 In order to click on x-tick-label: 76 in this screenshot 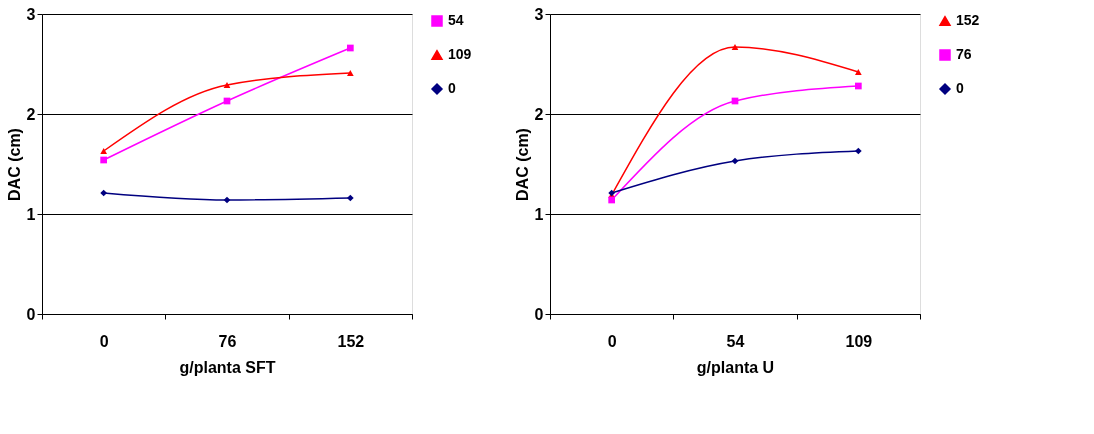, I will do `click(227, 341)`.